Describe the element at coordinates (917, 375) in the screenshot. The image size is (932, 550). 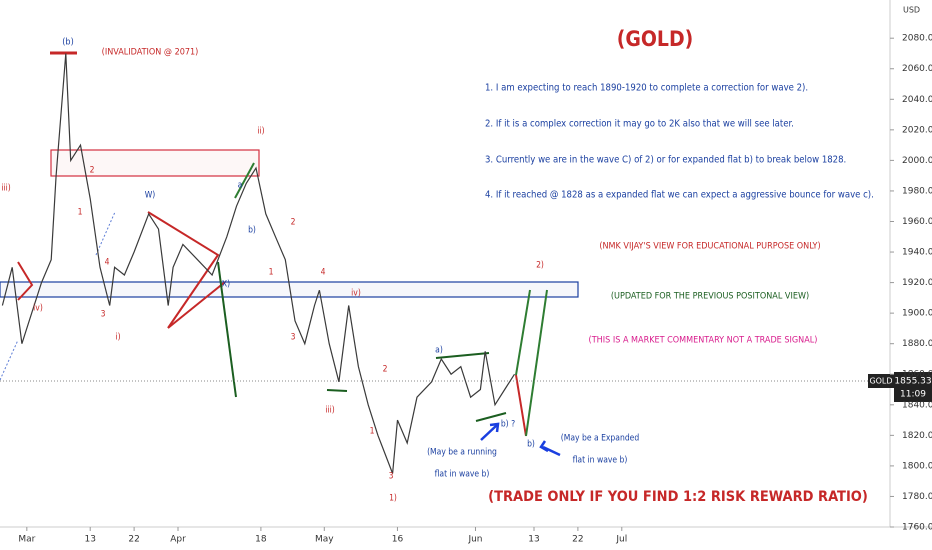
I see `y-tick-label: 1860.00` at that location.